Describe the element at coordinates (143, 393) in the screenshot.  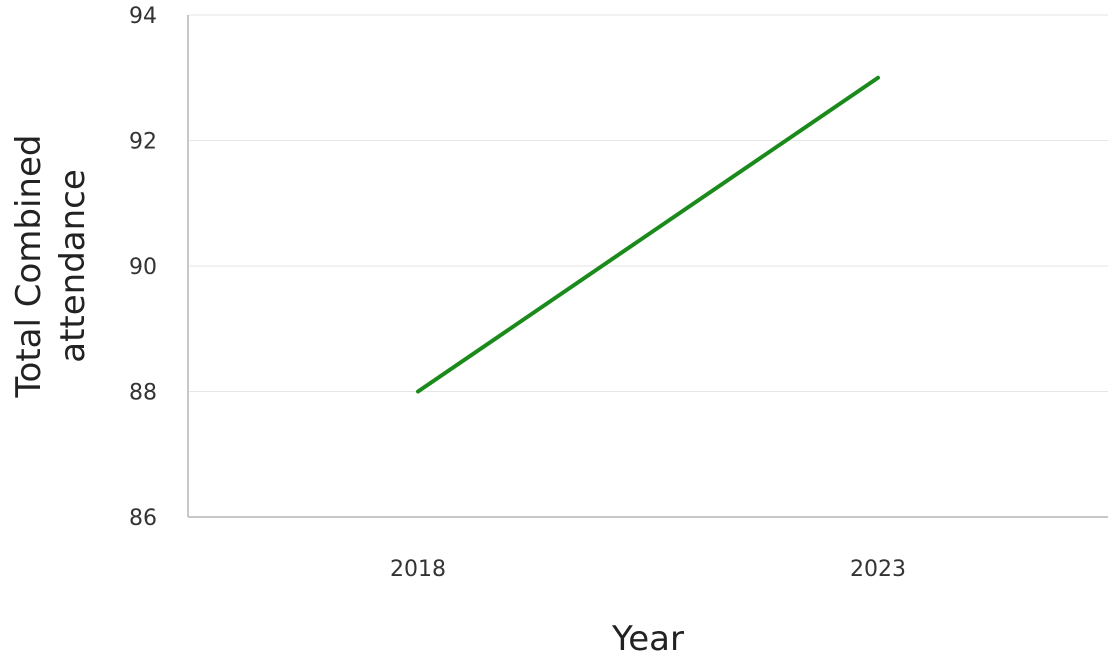
I see `y-tick-label: 88` at that location.